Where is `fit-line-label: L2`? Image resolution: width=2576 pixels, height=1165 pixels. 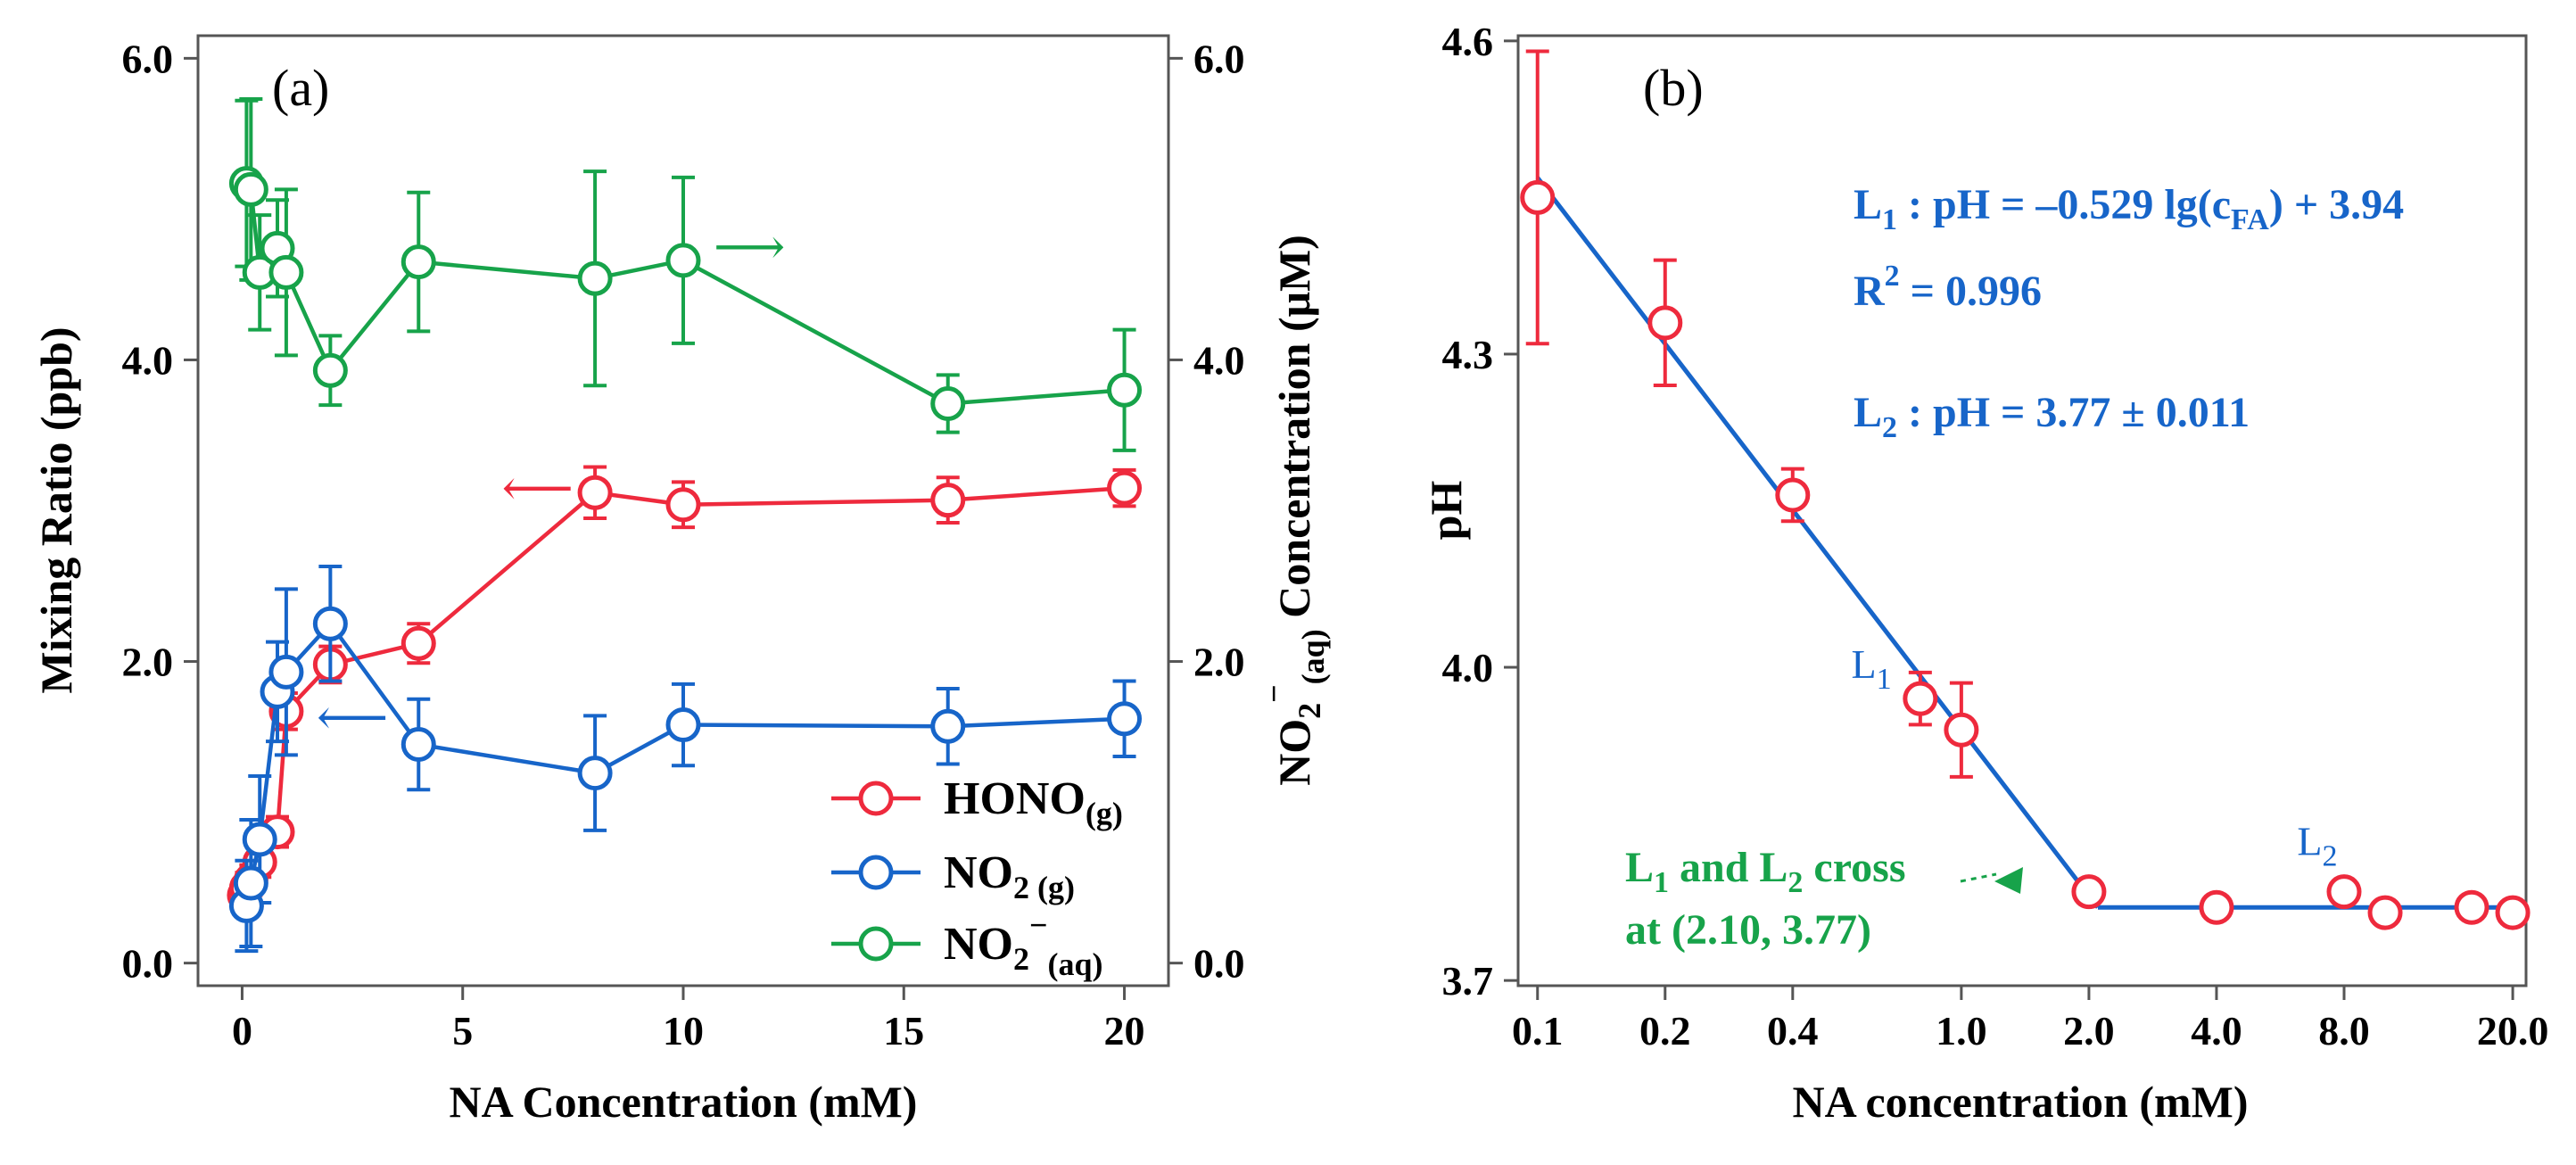
fit-line-label: L2 is located at coordinates (2317, 846).